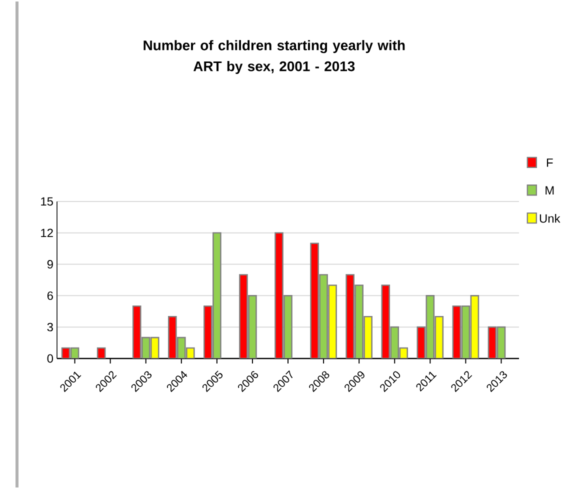  What do you see at coordinates (550, 190) in the screenshot?
I see `legend-label: M` at bounding box center [550, 190].